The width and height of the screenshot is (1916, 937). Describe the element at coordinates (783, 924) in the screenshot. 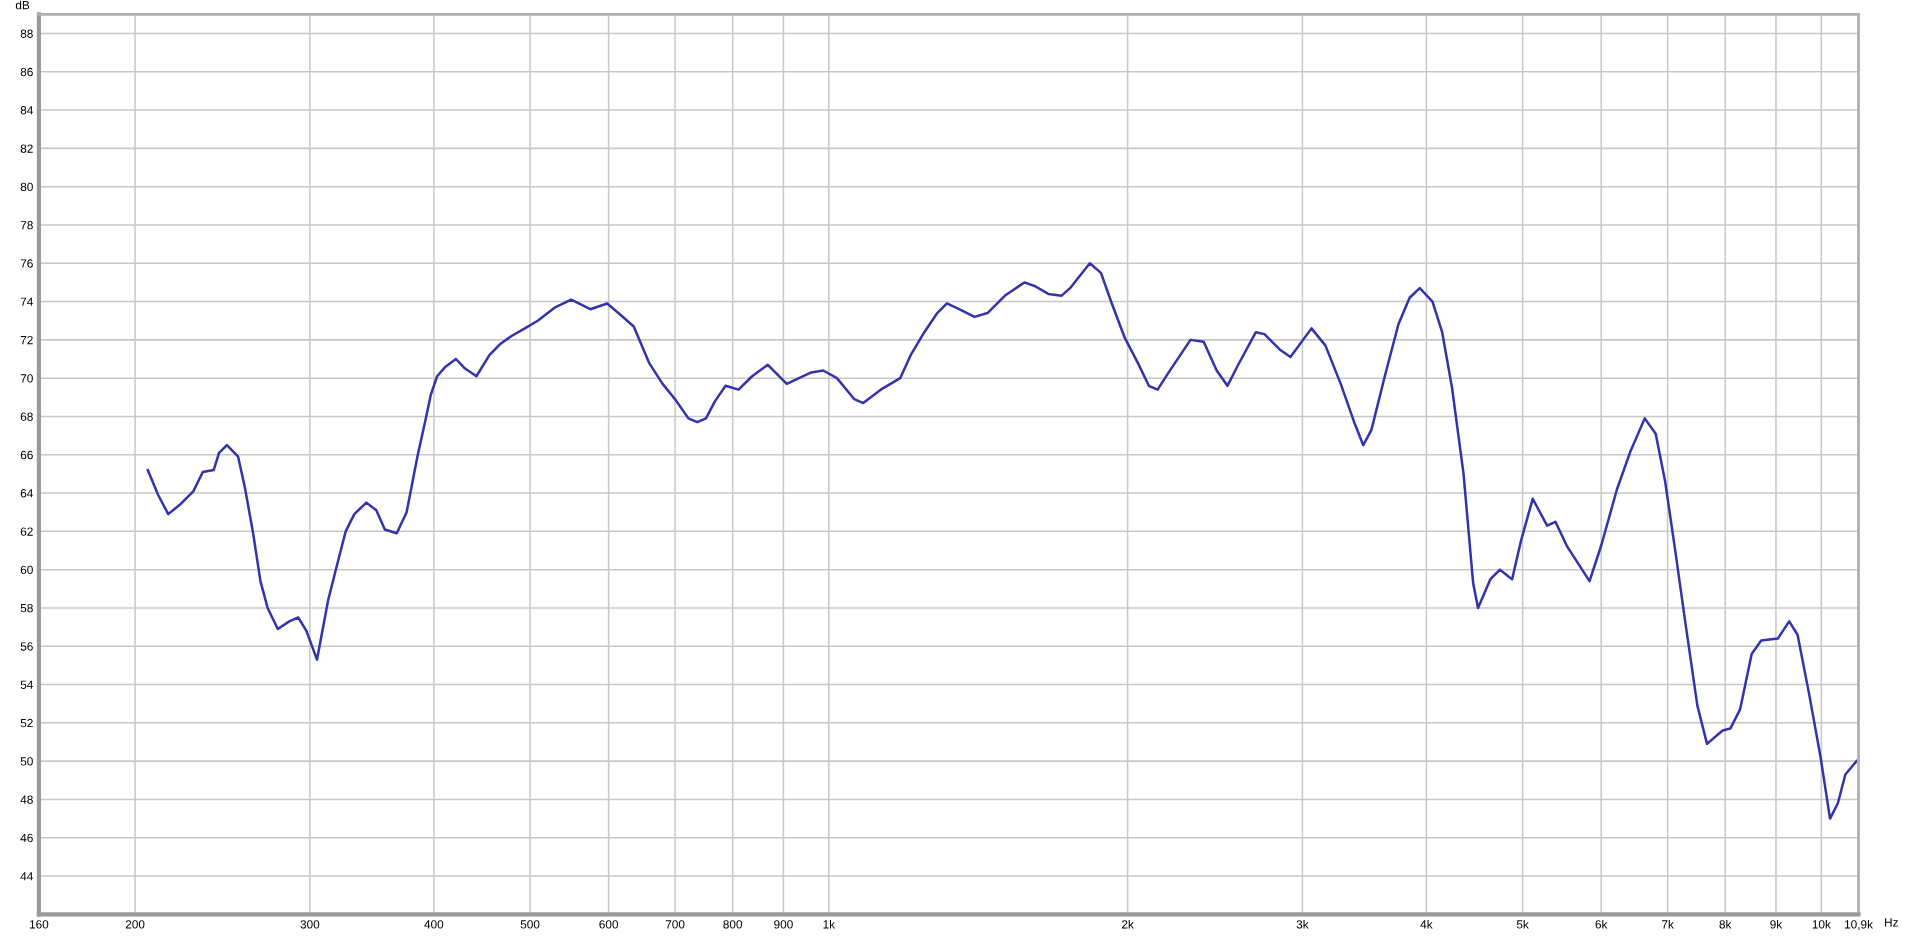

I see `x-tick-label: 900` at that location.